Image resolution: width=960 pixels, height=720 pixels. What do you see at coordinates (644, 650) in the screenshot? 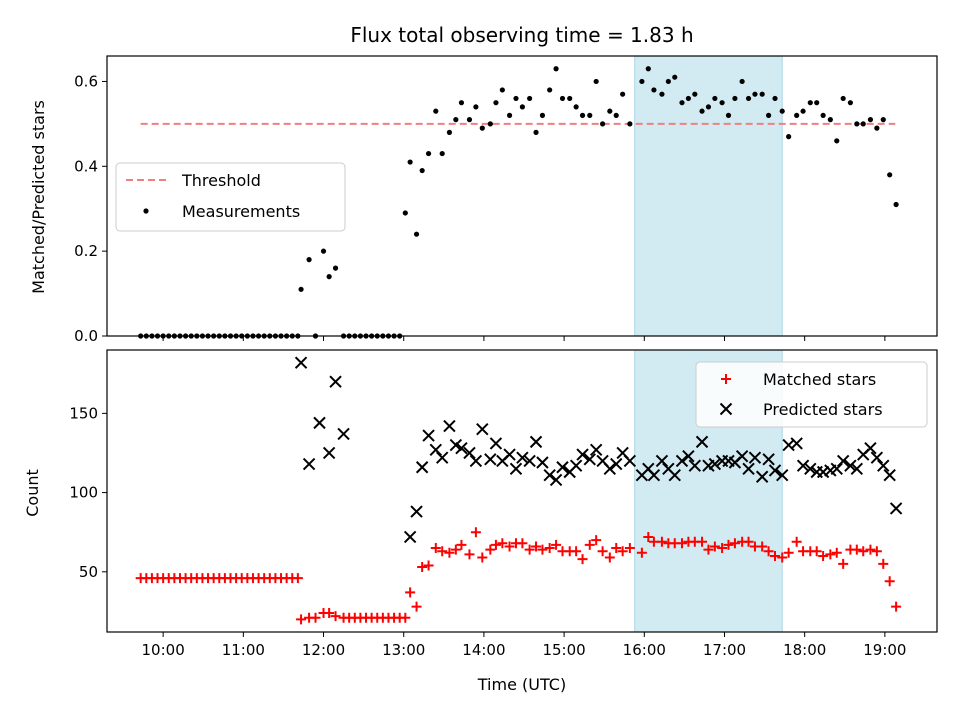
I see `x-tick-label: 16:00` at bounding box center [644, 650].